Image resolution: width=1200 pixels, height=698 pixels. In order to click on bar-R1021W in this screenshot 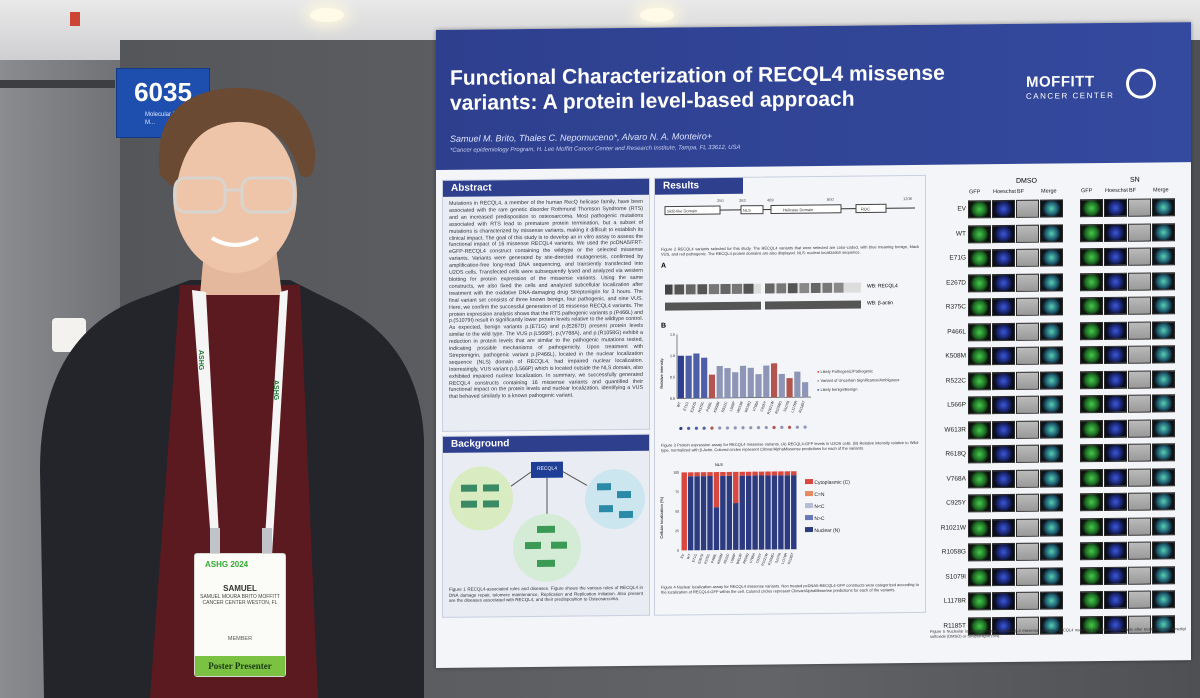, I will do `click(774, 380)`.